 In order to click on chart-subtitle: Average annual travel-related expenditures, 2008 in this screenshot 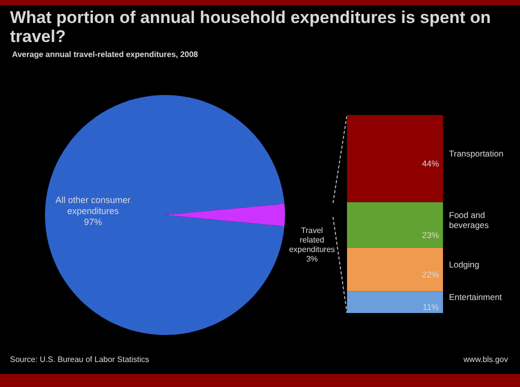, I will do `click(105, 54)`.